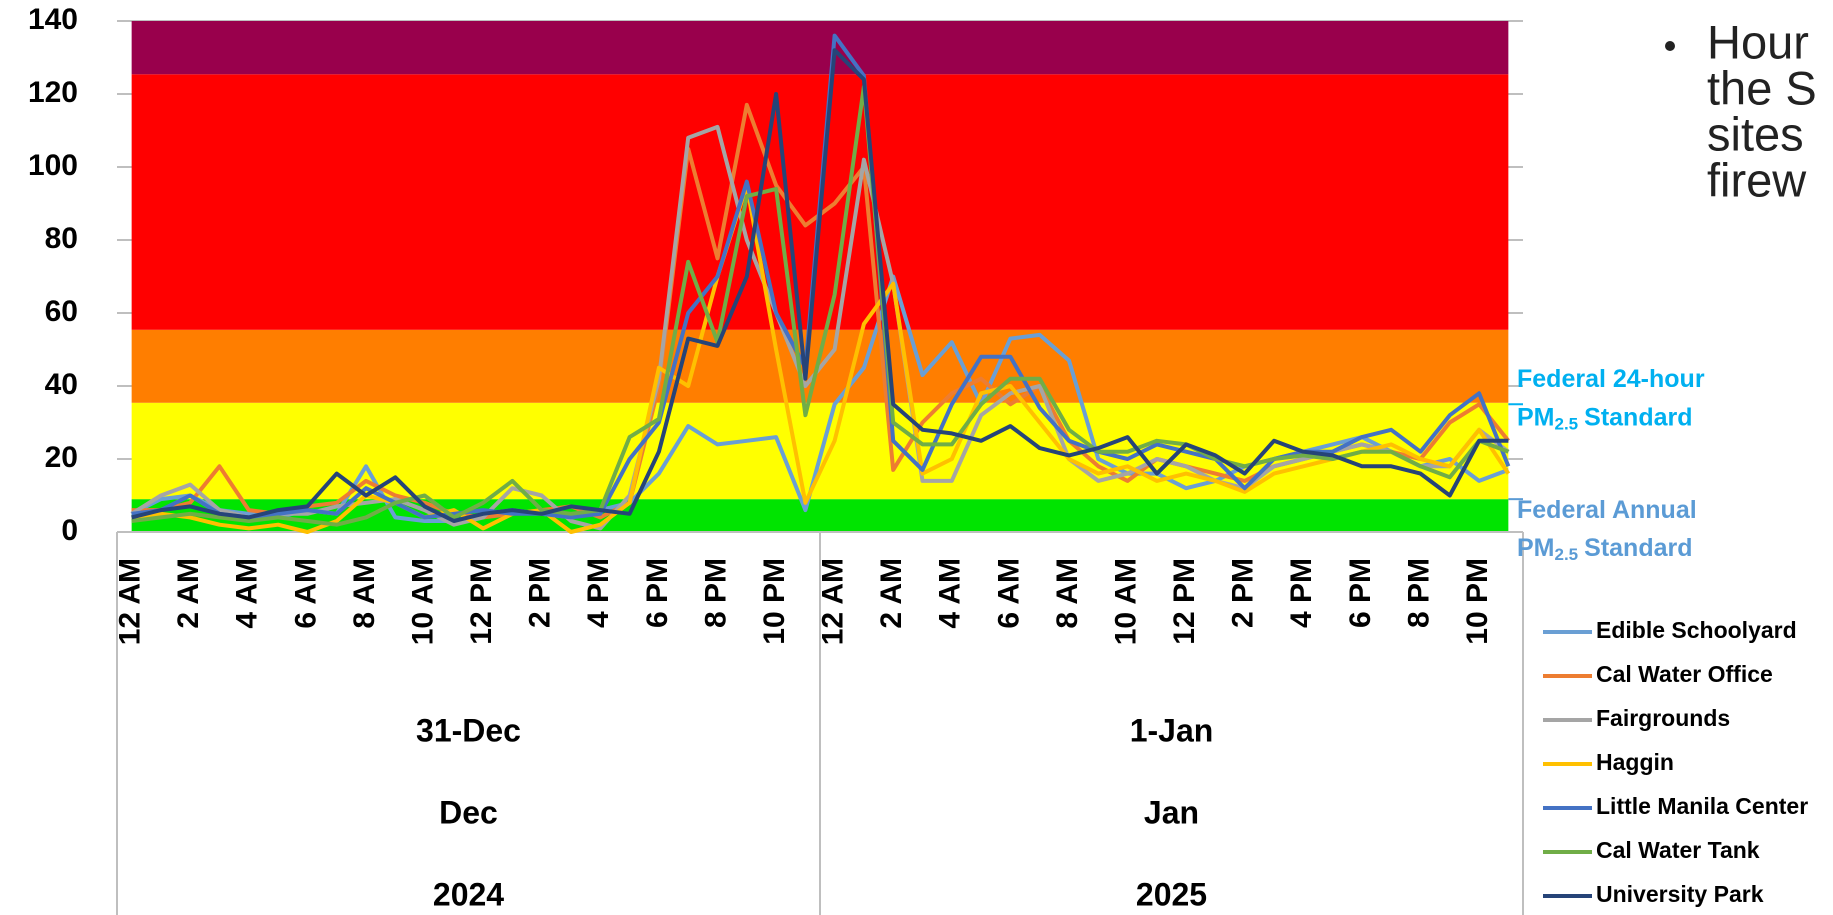  What do you see at coordinates (53, 165) in the screenshot?
I see `y-tick-label: 100` at bounding box center [53, 165].